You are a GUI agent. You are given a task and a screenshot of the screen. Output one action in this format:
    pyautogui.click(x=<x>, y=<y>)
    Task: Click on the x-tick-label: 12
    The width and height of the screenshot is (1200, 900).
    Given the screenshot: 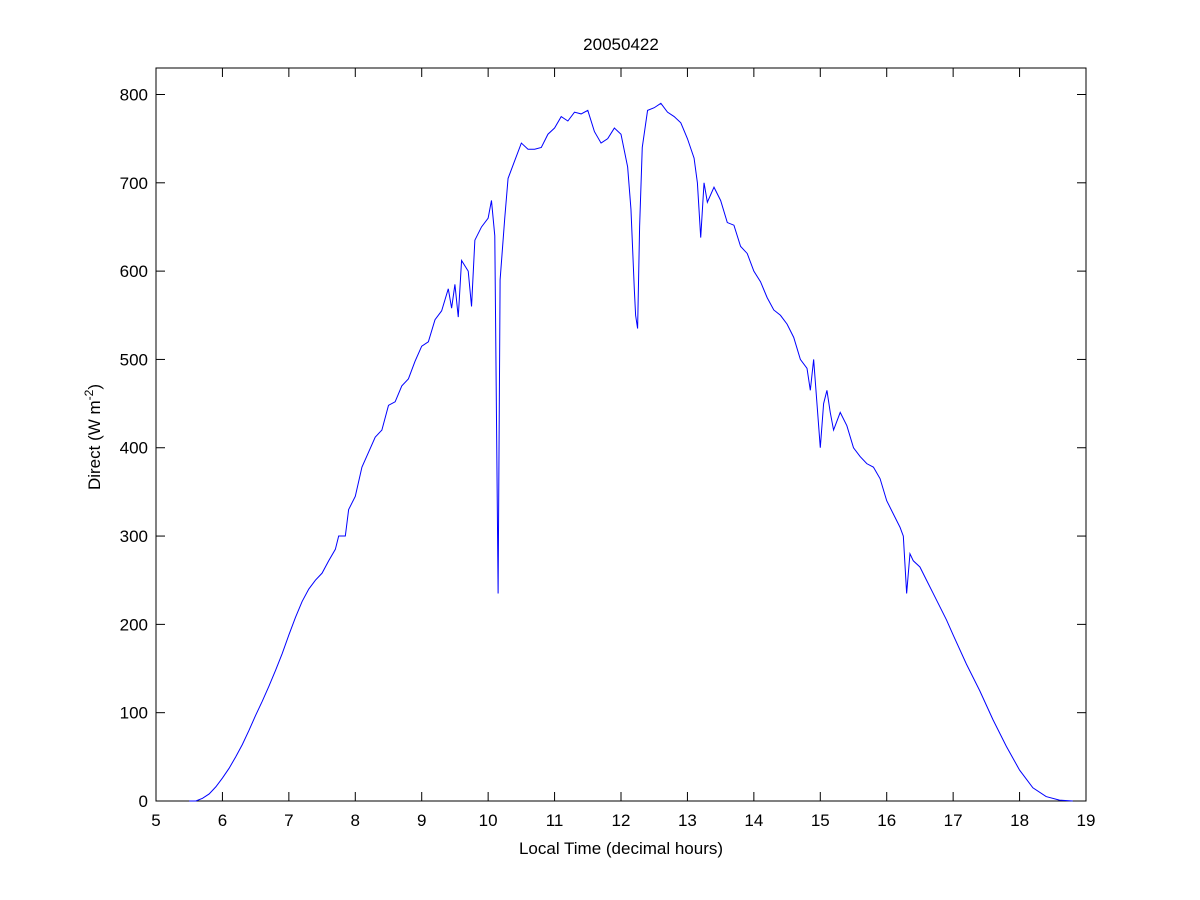 What is the action you would take?
    pyautogui.click(x=621, y=820)
    